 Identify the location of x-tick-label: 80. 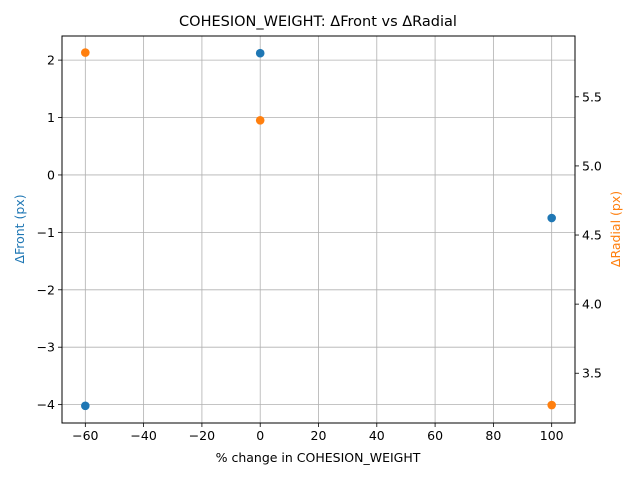
(493, 435).